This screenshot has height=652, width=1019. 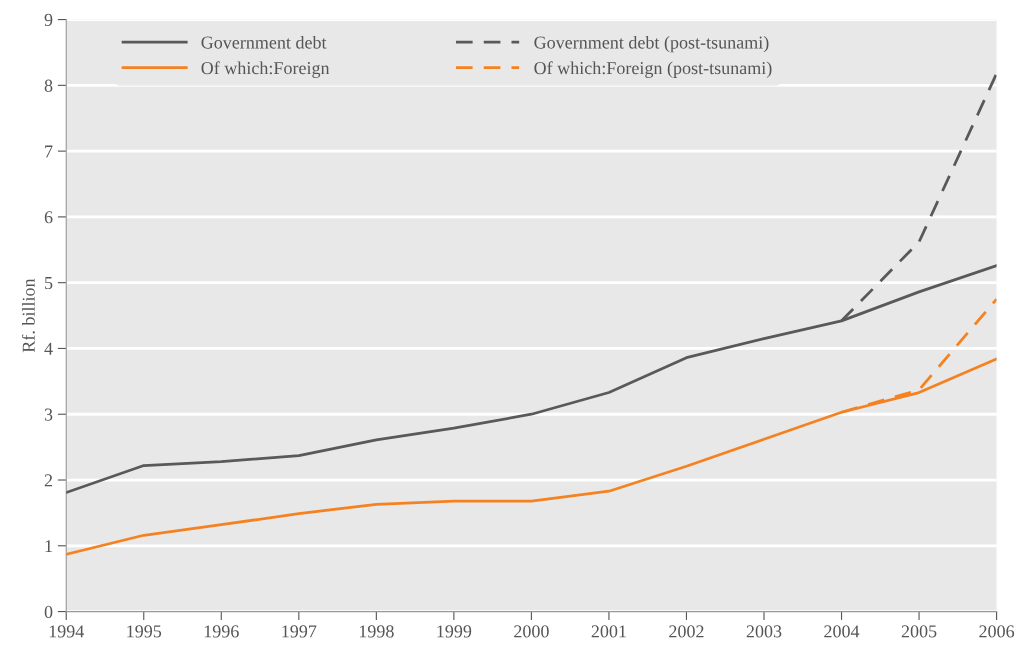 I want to click on y-axis-title: Rf. billion, so click(x=28, y=315).